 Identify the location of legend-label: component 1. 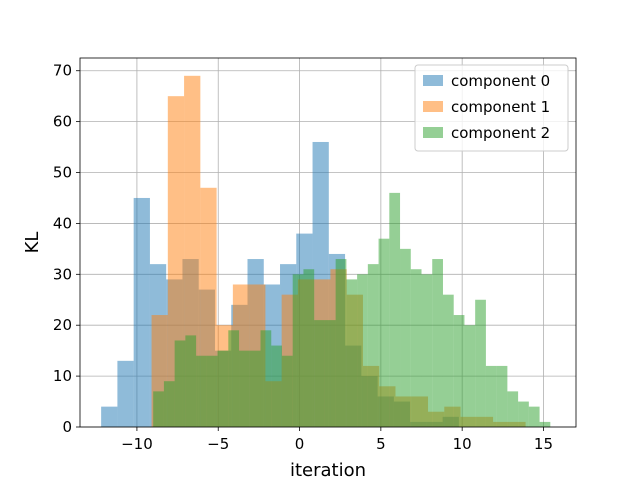
(500, 107).